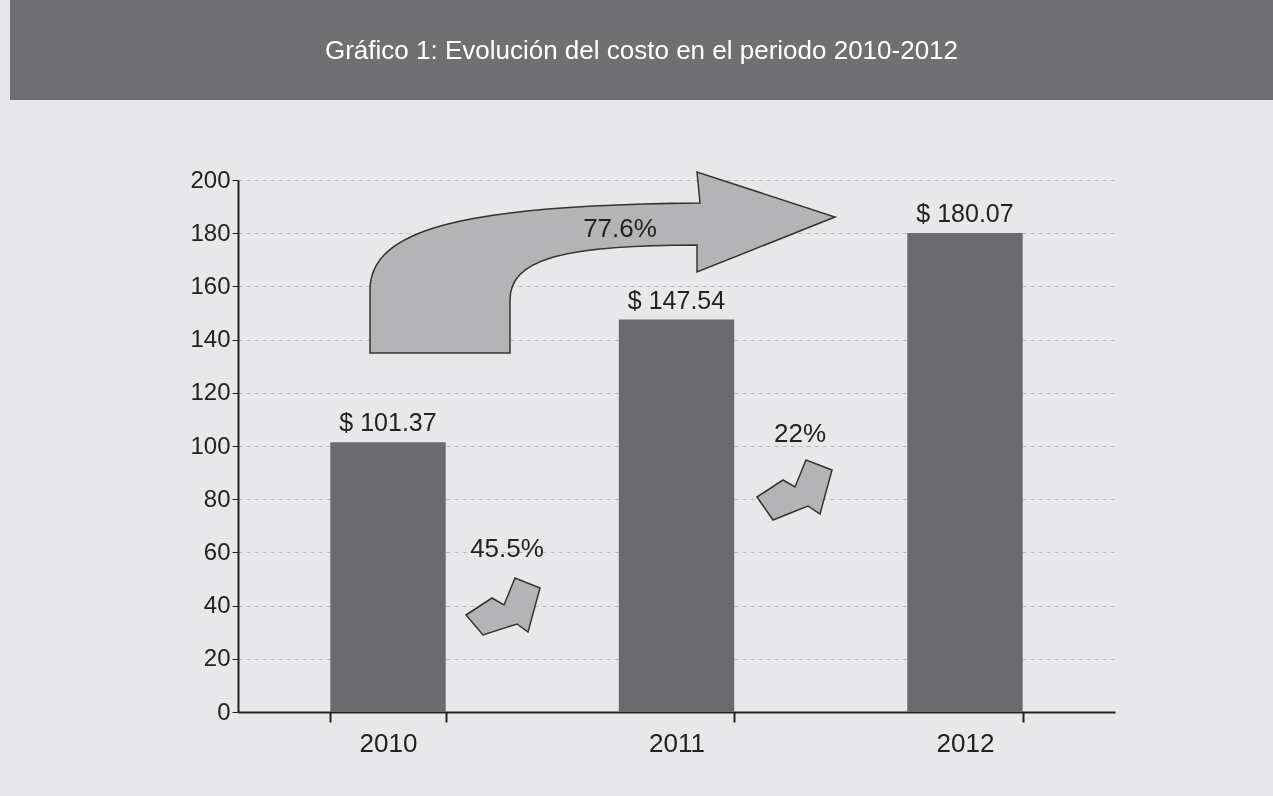  Describe the element at coordinates (210, 232) in the screenshot. I see `y-tick-label: 180` at that location.